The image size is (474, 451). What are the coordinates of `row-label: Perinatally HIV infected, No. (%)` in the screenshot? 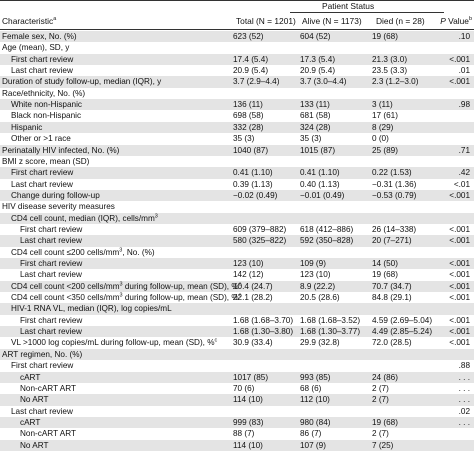 It's located at (61, 150).